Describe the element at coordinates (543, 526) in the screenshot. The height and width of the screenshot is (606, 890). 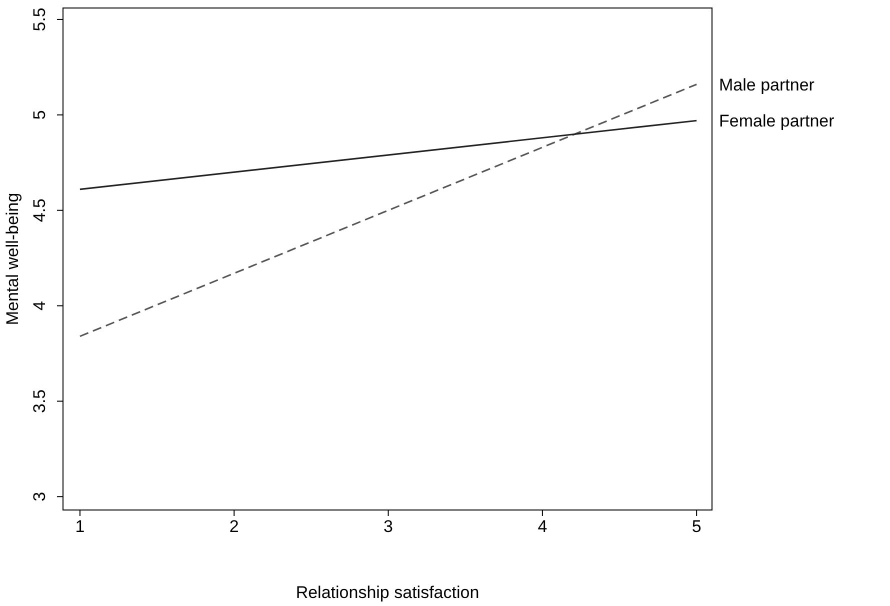
I see `x-tick-label: 4` at that location.